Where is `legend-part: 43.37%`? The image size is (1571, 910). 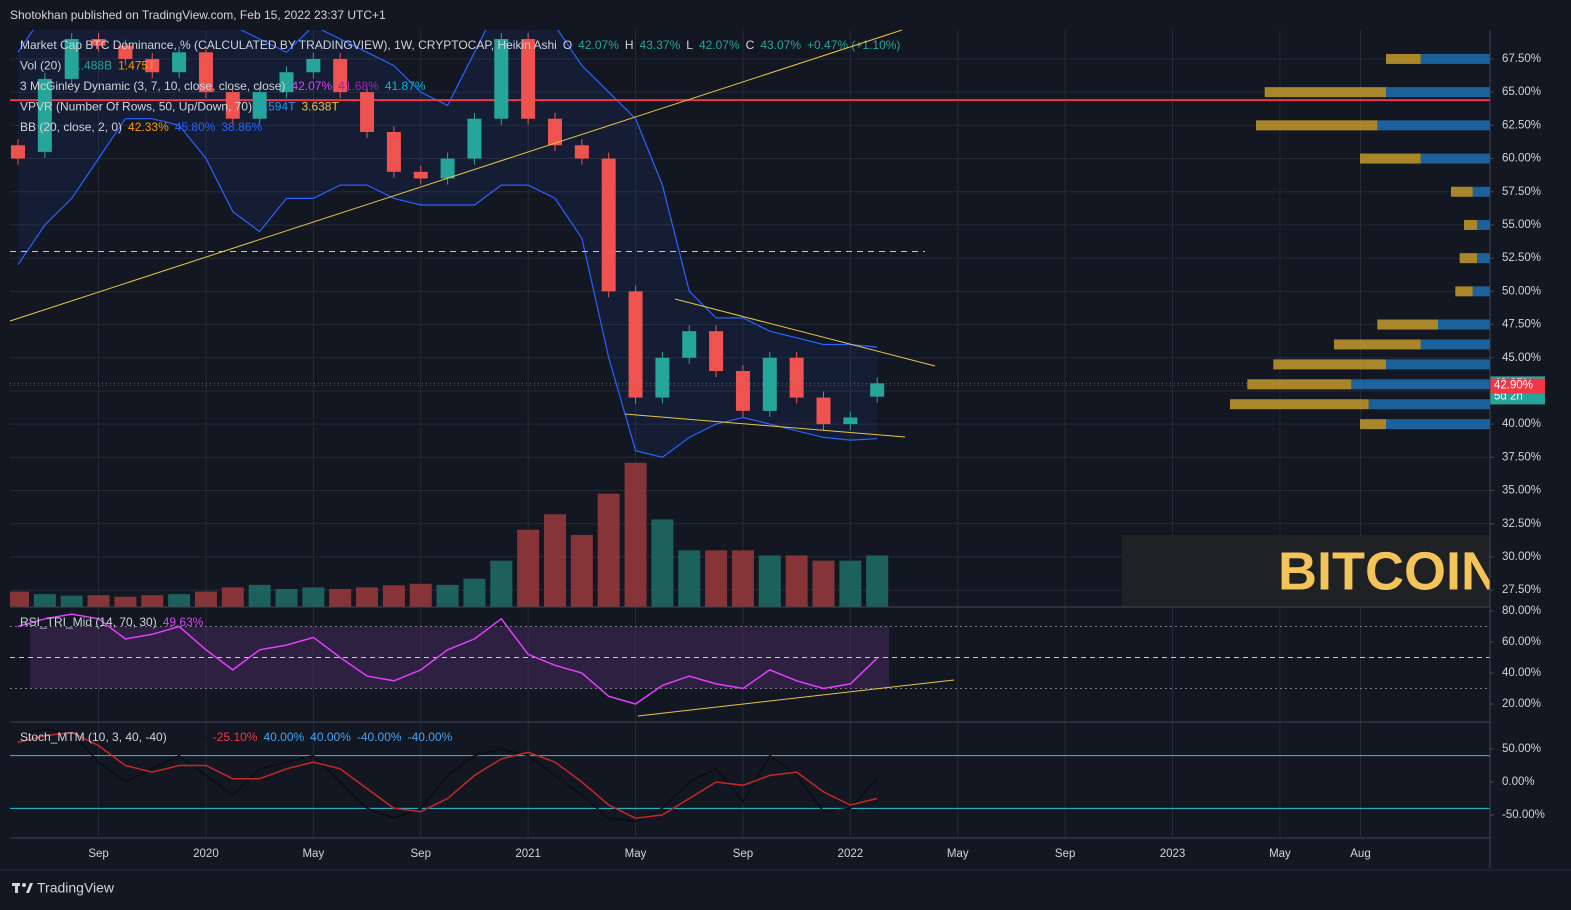 legend-part: 43.37% is located at coordinates (660, 45).